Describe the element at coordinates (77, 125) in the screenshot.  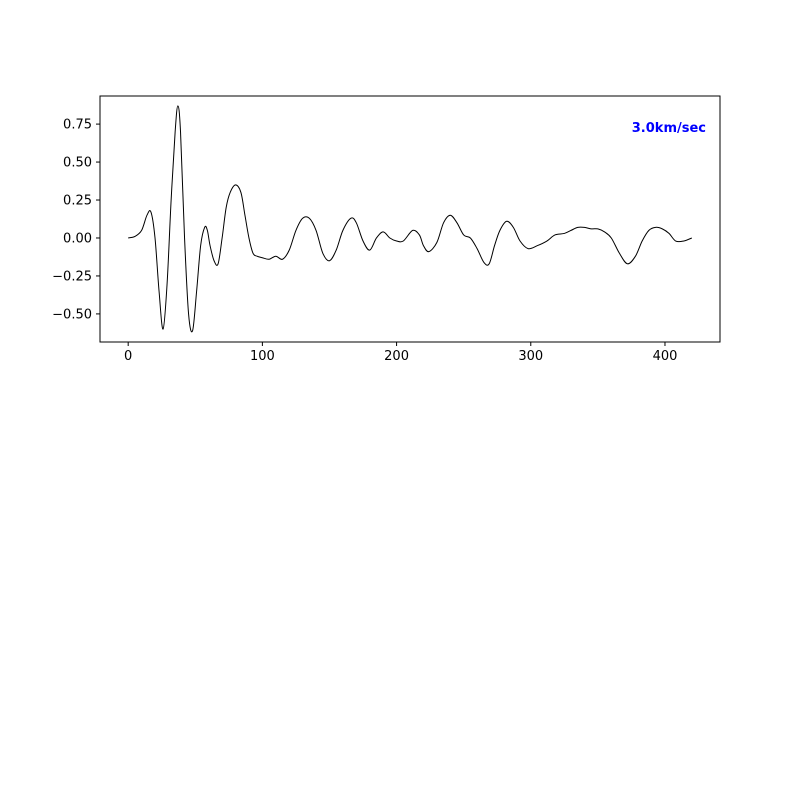
I see `y-tick-label: 0.75` at that location.